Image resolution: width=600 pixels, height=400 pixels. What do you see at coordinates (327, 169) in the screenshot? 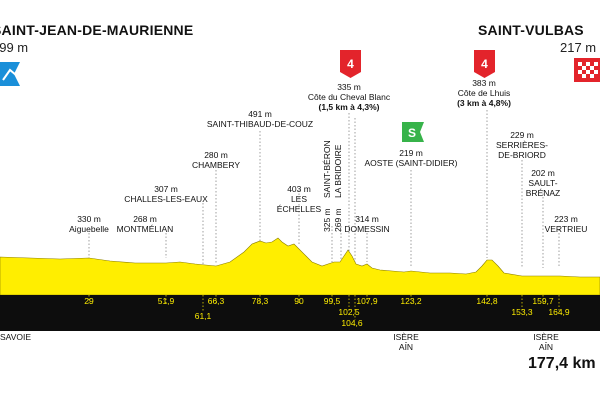
I see `place-name: SAINT-BÉRON` at bounding box center [327, 169].